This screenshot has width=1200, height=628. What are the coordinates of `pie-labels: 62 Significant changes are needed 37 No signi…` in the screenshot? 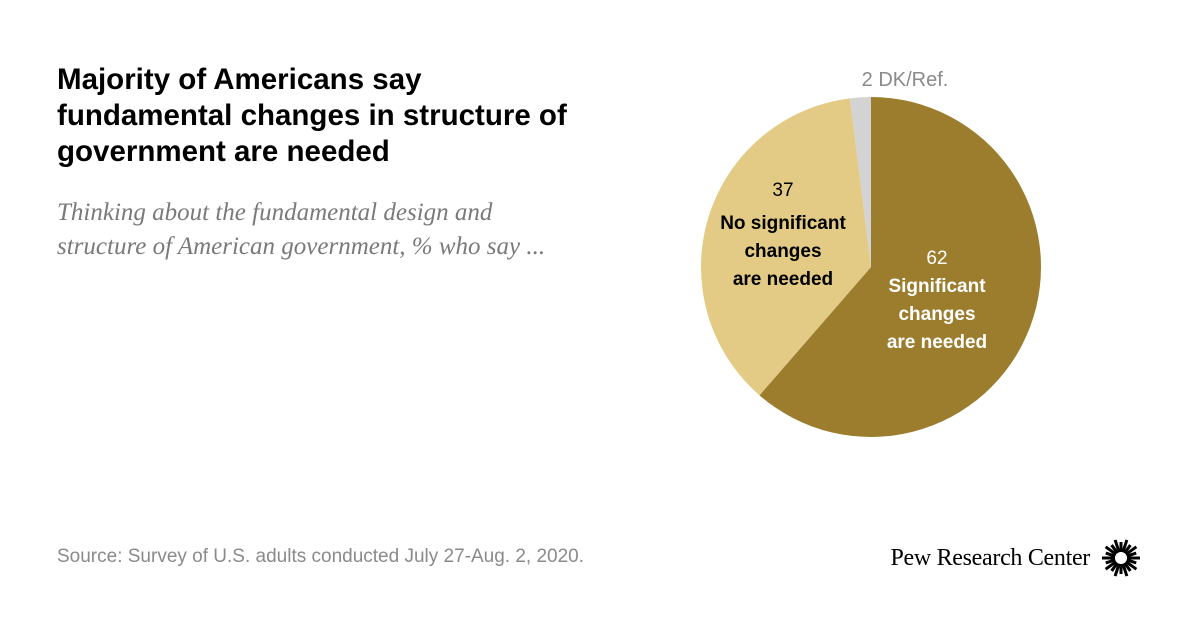 It's located at (853, 211).